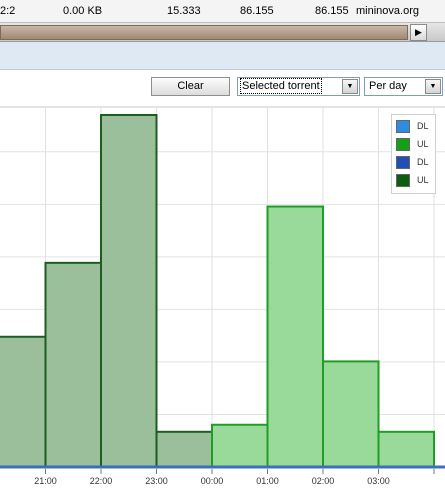 The image size is (445, 500). I want to click on graph-toolbar: Clear Selected torrent ▼ Per day ▼, so click(222, 88).